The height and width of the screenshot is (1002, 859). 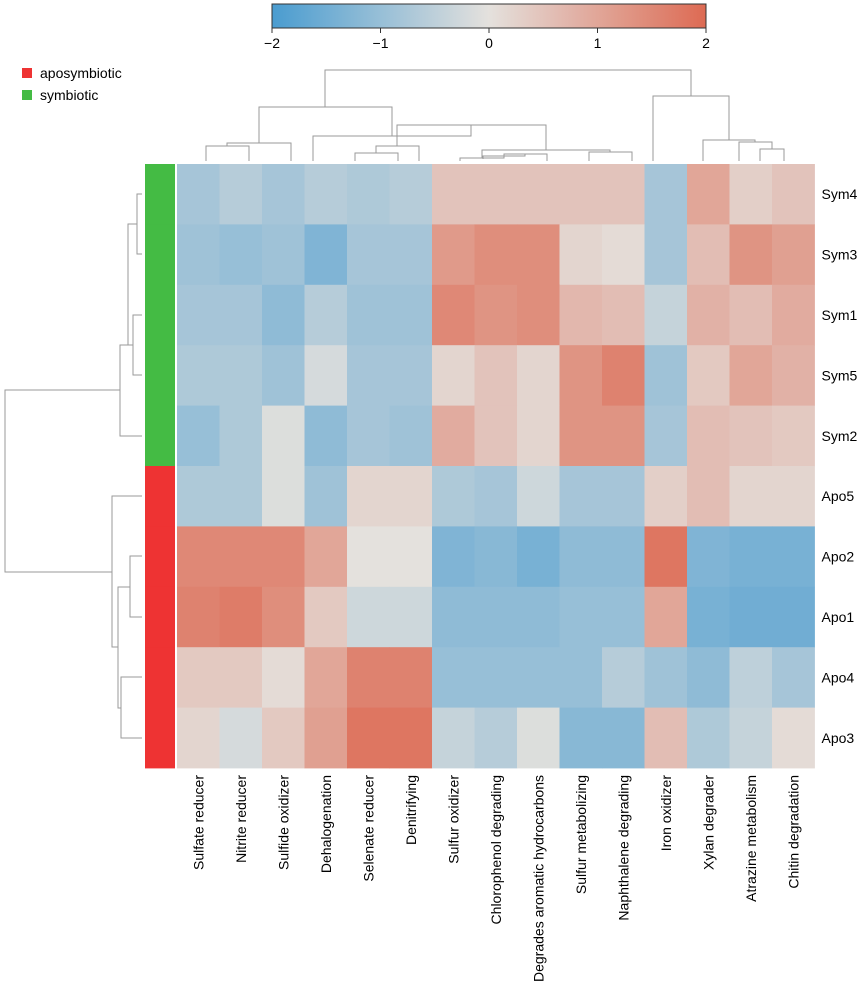 What do you see at coordinates (666, 813) in the screenshot?
I see `column-label-12: Iron oxidizer` at bounding box center [666, 813].